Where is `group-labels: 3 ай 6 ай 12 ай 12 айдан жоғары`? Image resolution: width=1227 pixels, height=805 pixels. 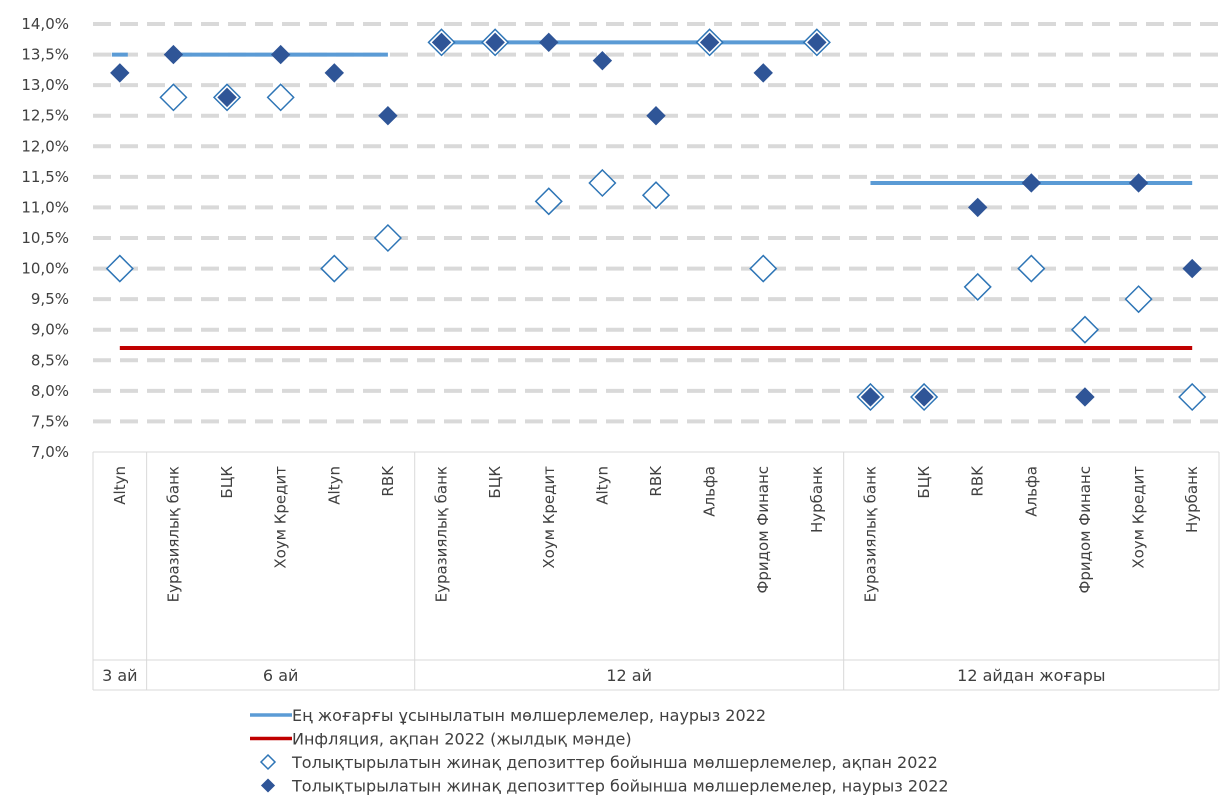
group-labels: 3 ай 6 ай 12 ай 12 айдан жоғары is located at coordinates (603, 675).